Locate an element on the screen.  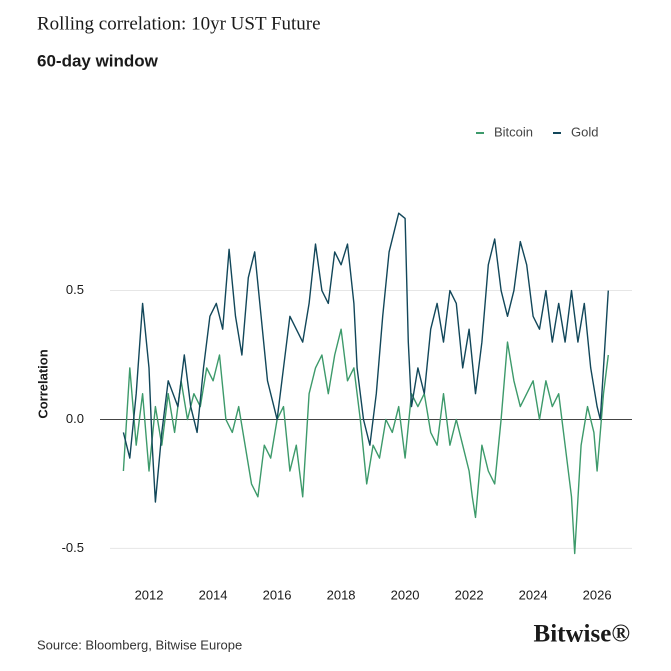
y-tick-label: 0.0 is located at coordinates (75, 418).